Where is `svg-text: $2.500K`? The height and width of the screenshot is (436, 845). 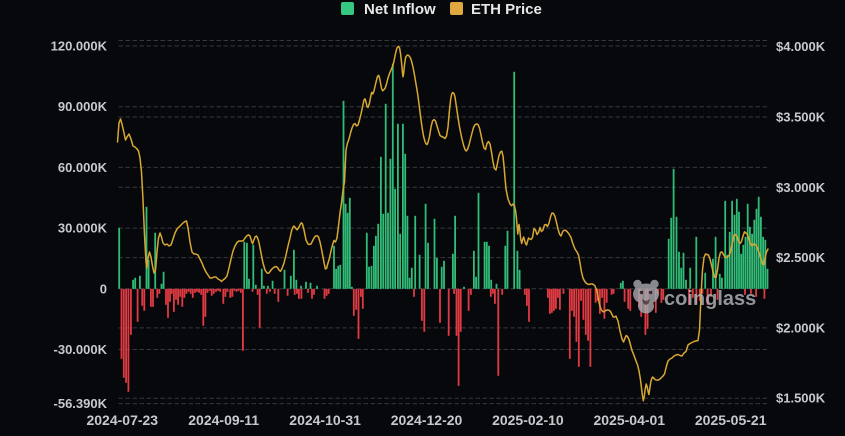
svg-text: $2.500K is located at coordinates (801, 257).